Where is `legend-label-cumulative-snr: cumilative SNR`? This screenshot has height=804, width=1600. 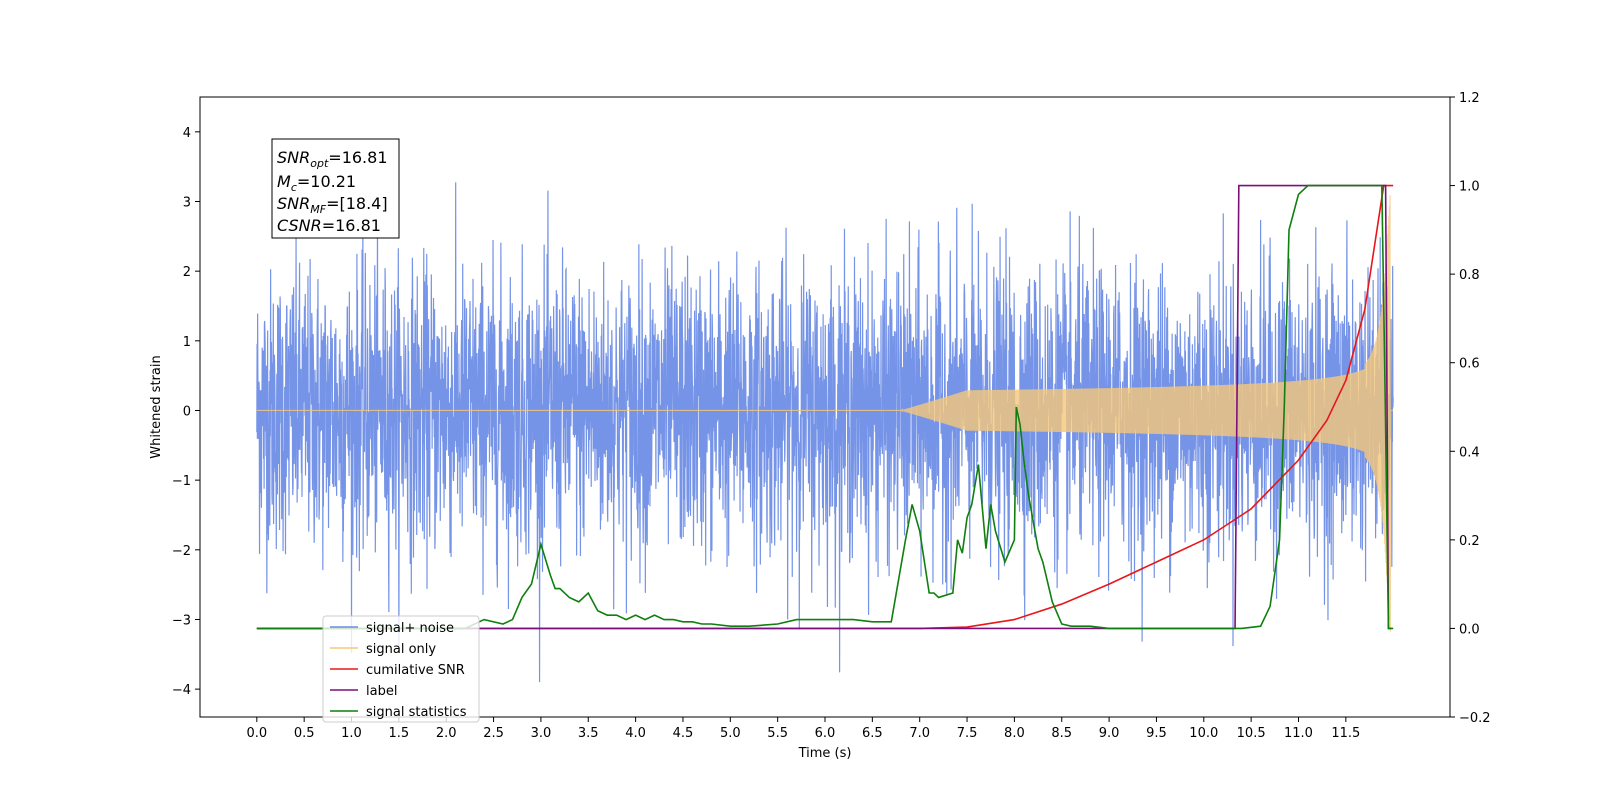
legend-label-cumulative-snr: cumilative SNR is located at coordinates (415, 670).